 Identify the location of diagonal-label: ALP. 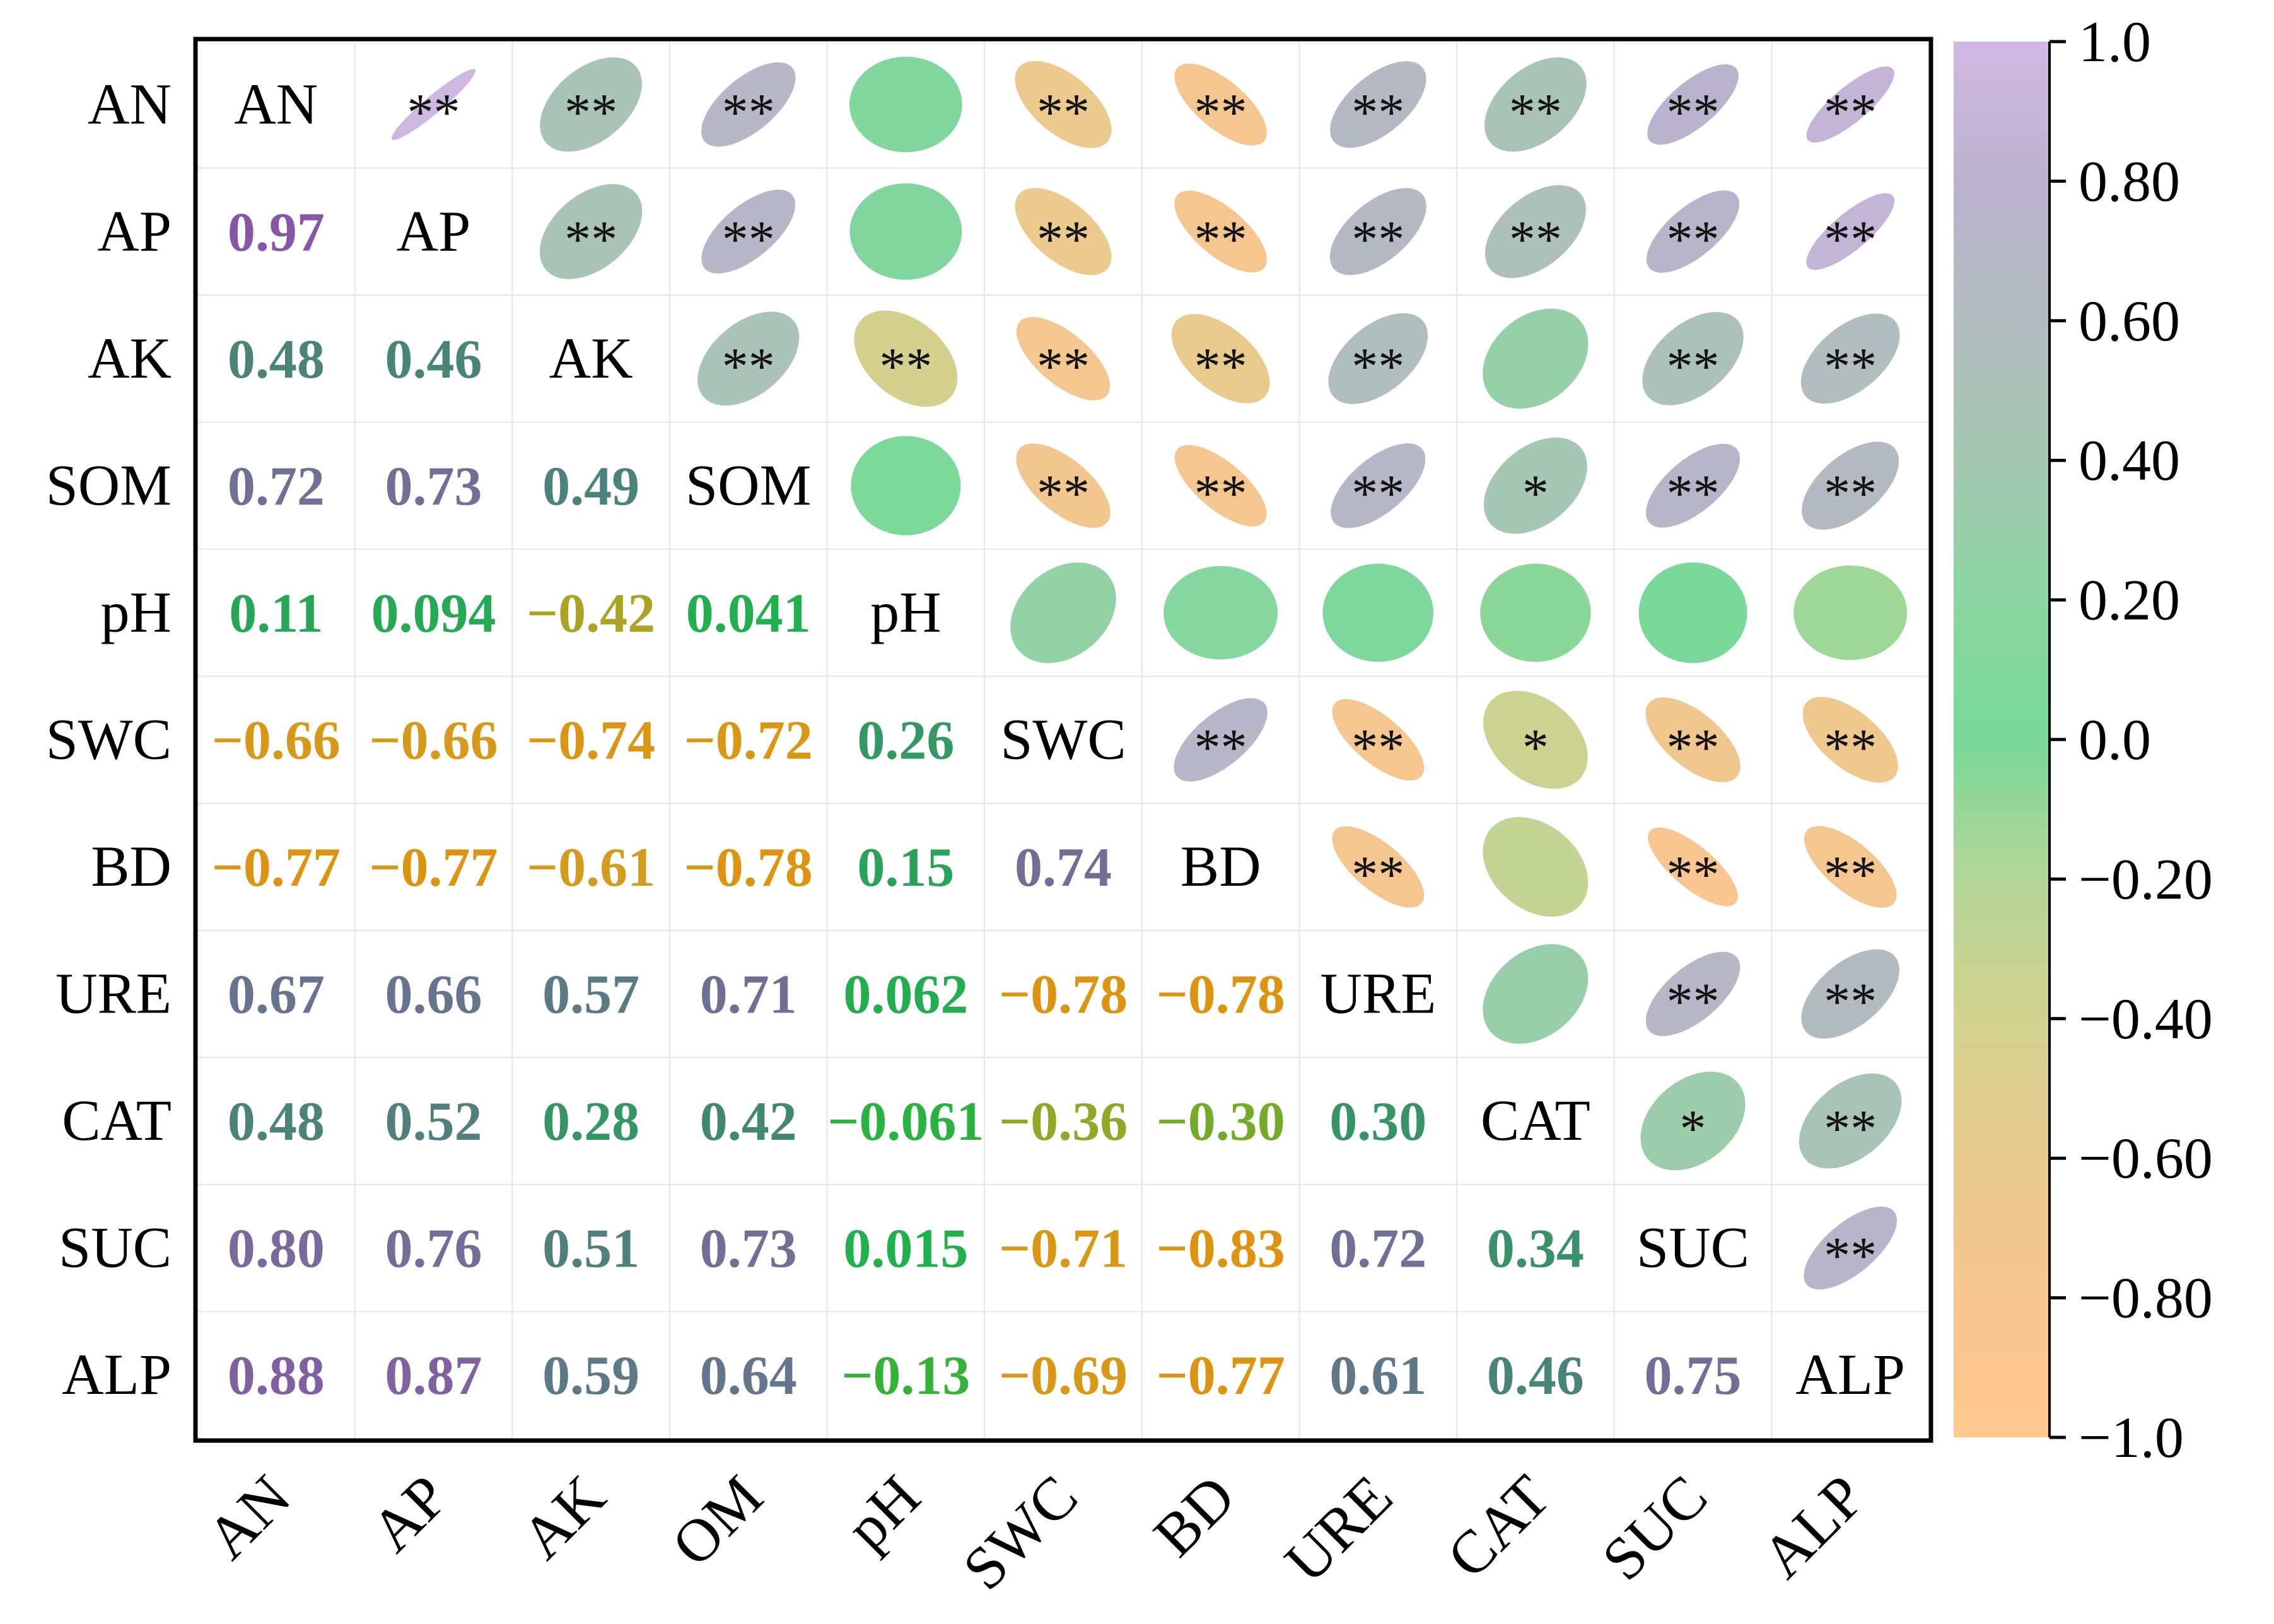
(1850, 1374).